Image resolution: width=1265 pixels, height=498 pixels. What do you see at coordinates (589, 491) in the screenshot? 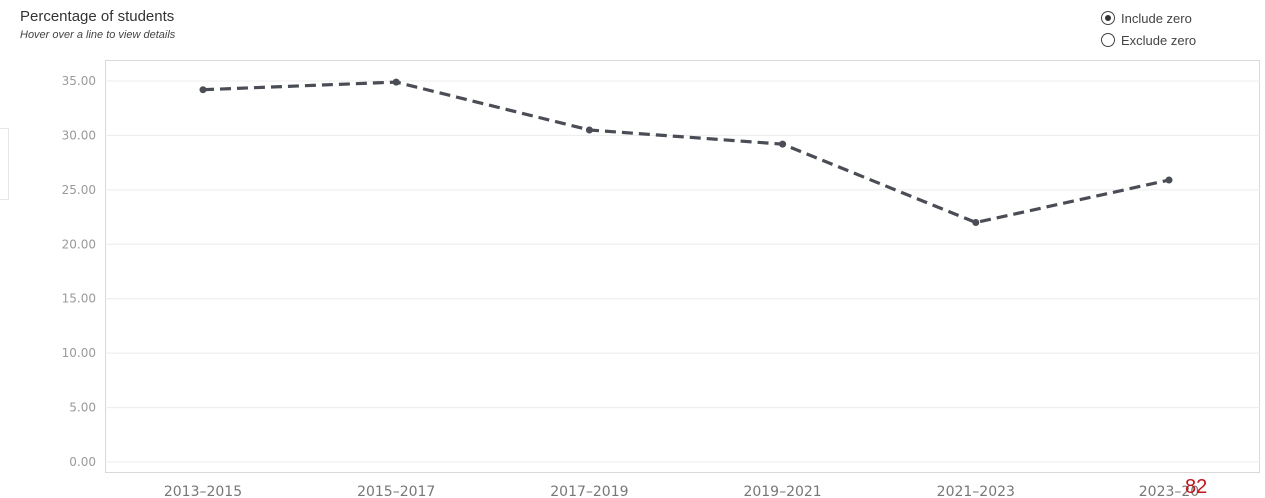
I see `x-tick-label: 2017–2019` at bounding box center [589, 491].